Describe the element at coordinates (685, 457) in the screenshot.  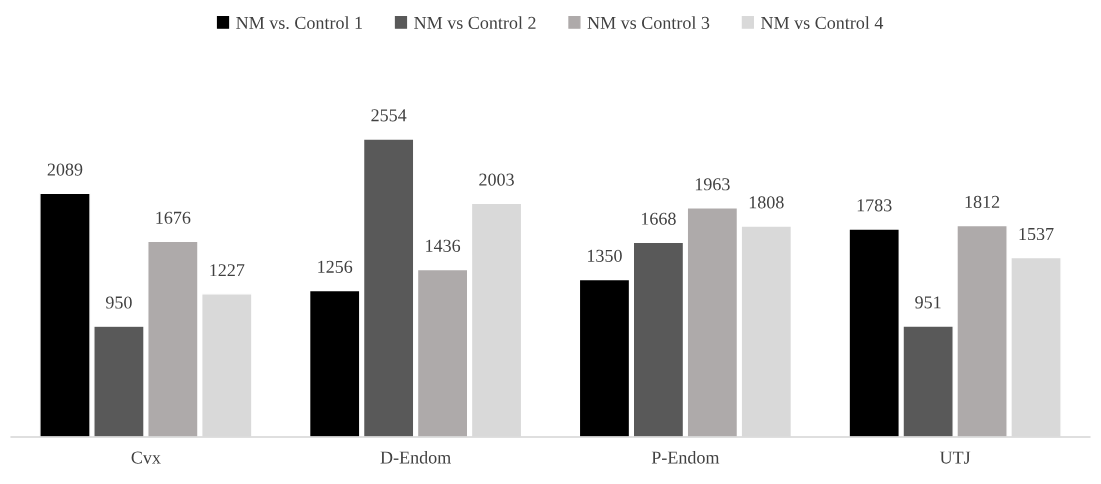
I see `x-tick-label: P-Endom` at that location.